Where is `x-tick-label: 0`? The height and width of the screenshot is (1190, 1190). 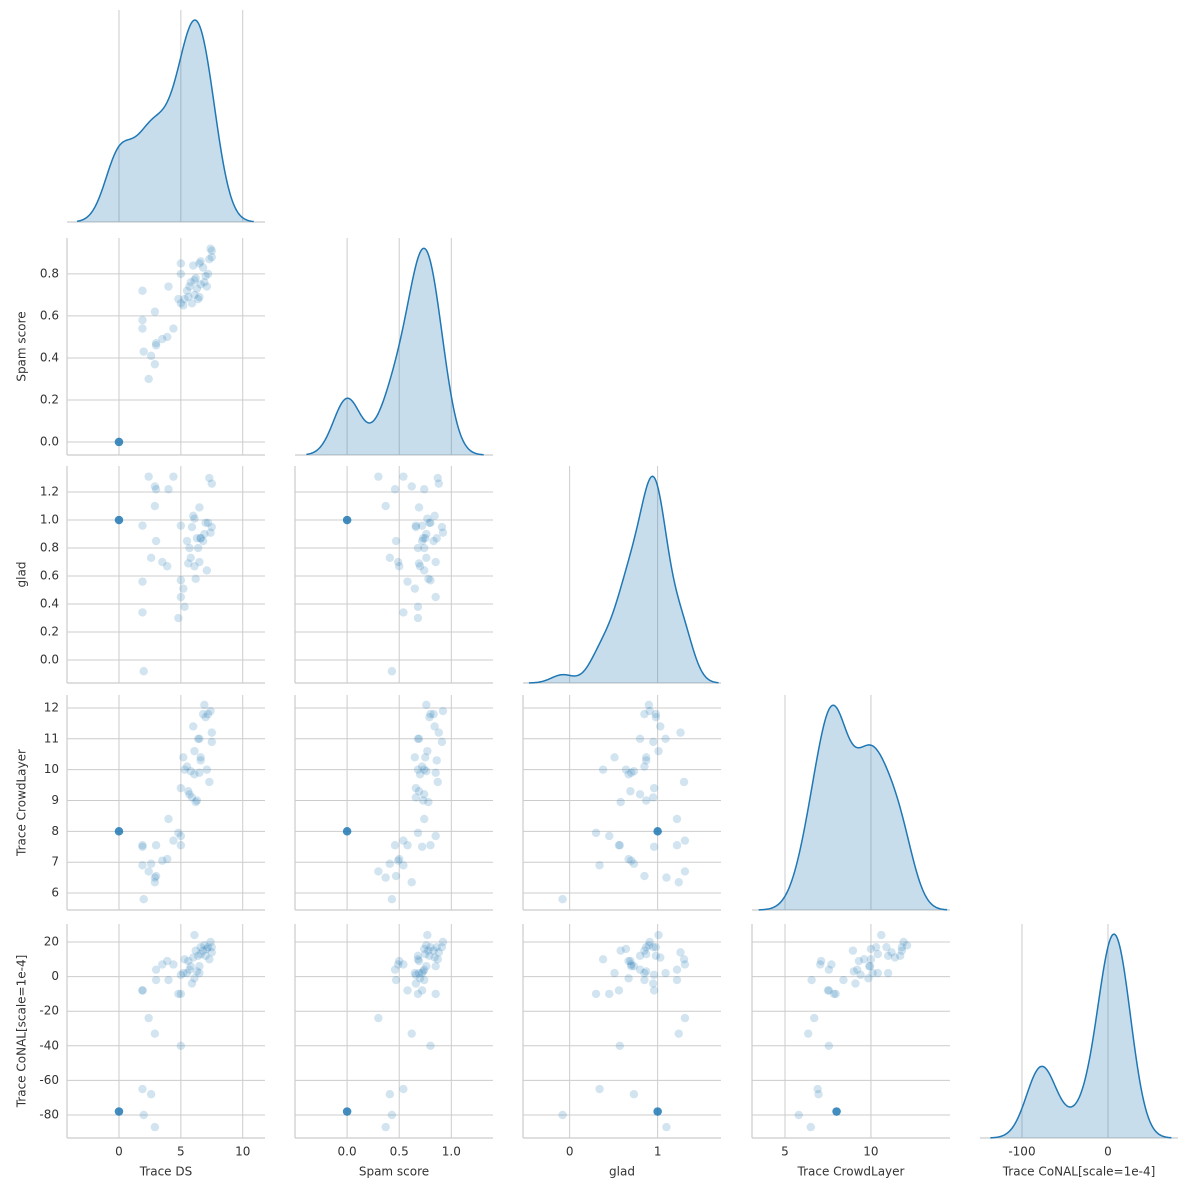
x-tick-label: 0 is located at coordinates (119, 1152).